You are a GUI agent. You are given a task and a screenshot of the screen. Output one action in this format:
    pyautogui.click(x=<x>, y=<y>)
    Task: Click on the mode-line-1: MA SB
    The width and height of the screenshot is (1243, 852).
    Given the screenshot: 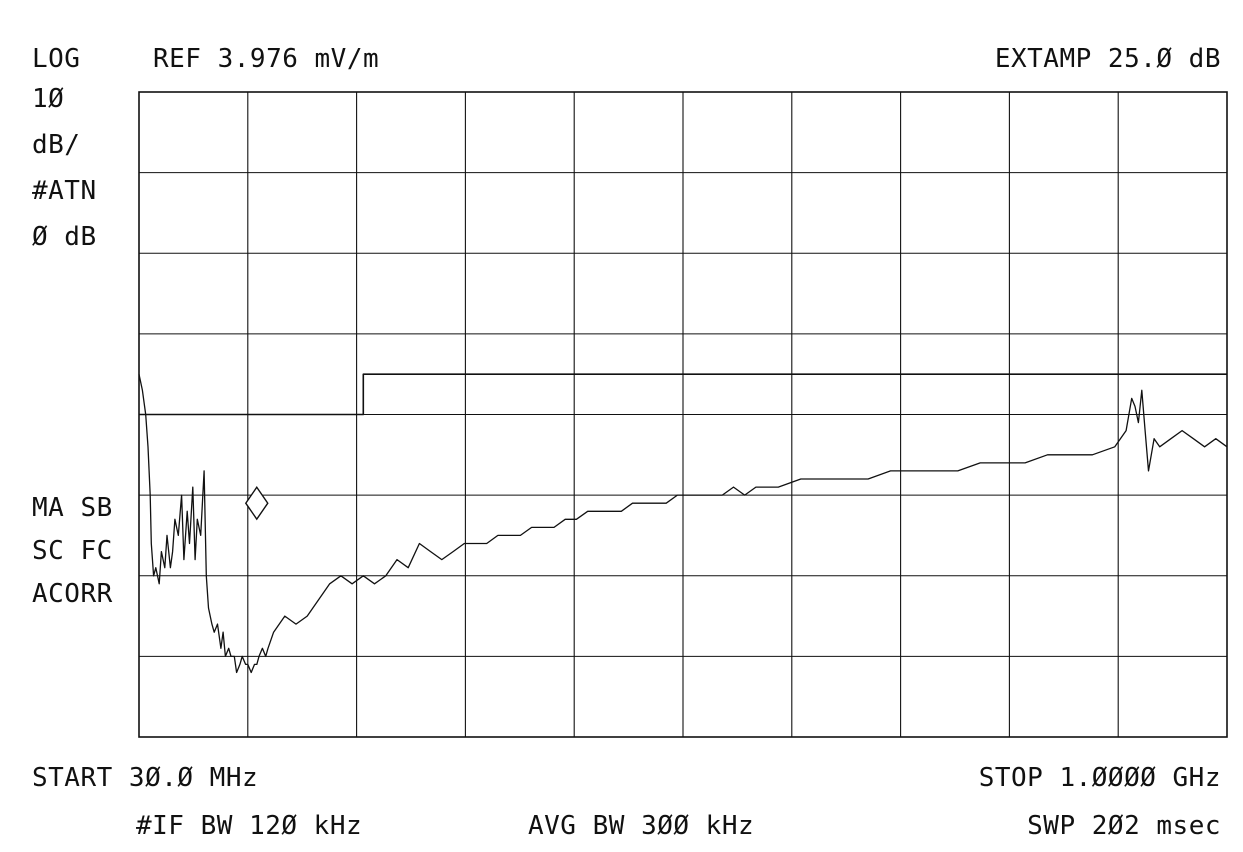 What is the action you would take?
    pyautogui.click(x=72, y=508)
    